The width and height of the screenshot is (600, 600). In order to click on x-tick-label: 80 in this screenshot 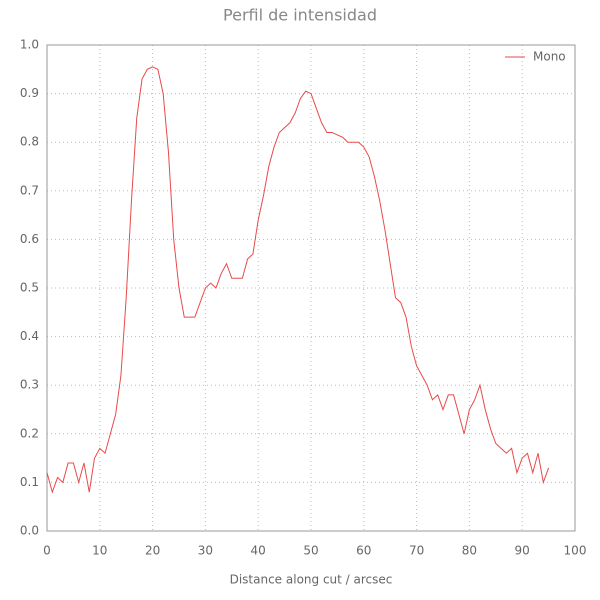, I will do `click(469, 551)`.